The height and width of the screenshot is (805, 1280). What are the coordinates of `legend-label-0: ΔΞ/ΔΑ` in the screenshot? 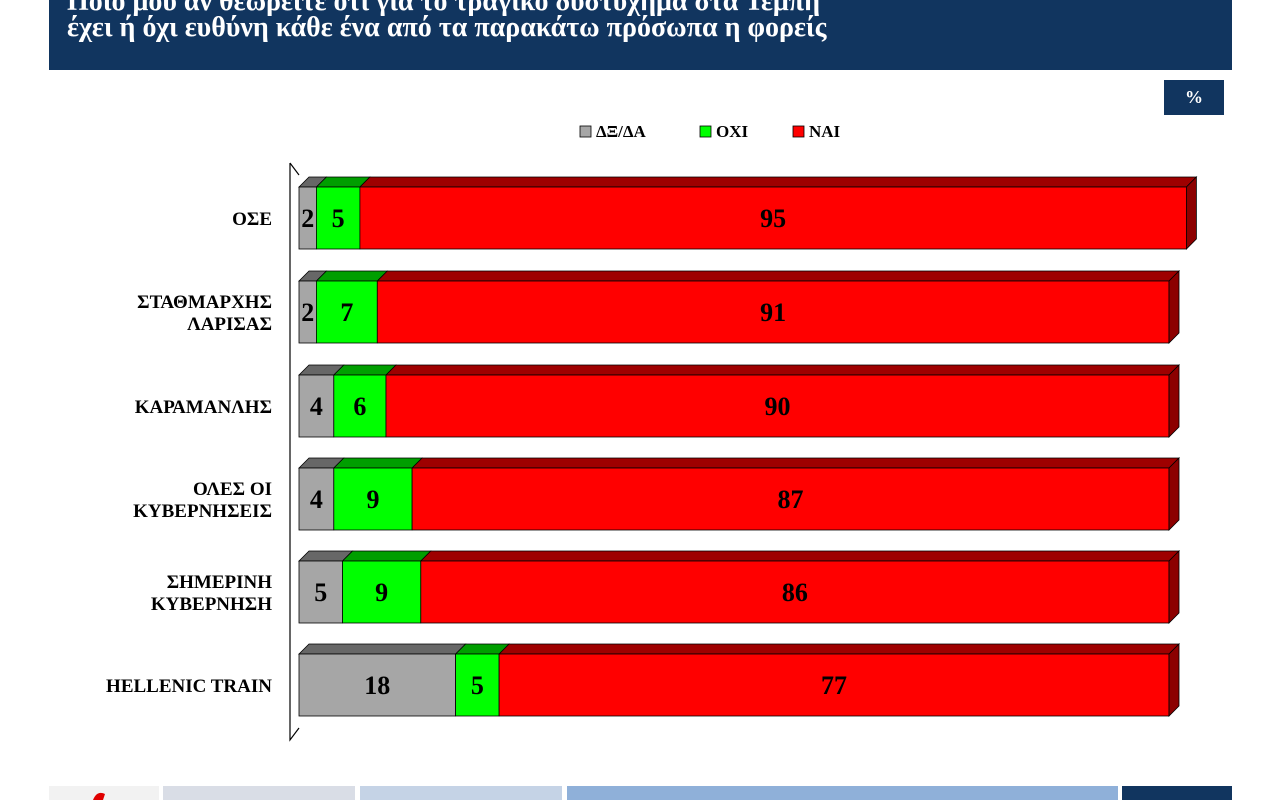 It's located at (621, 131).